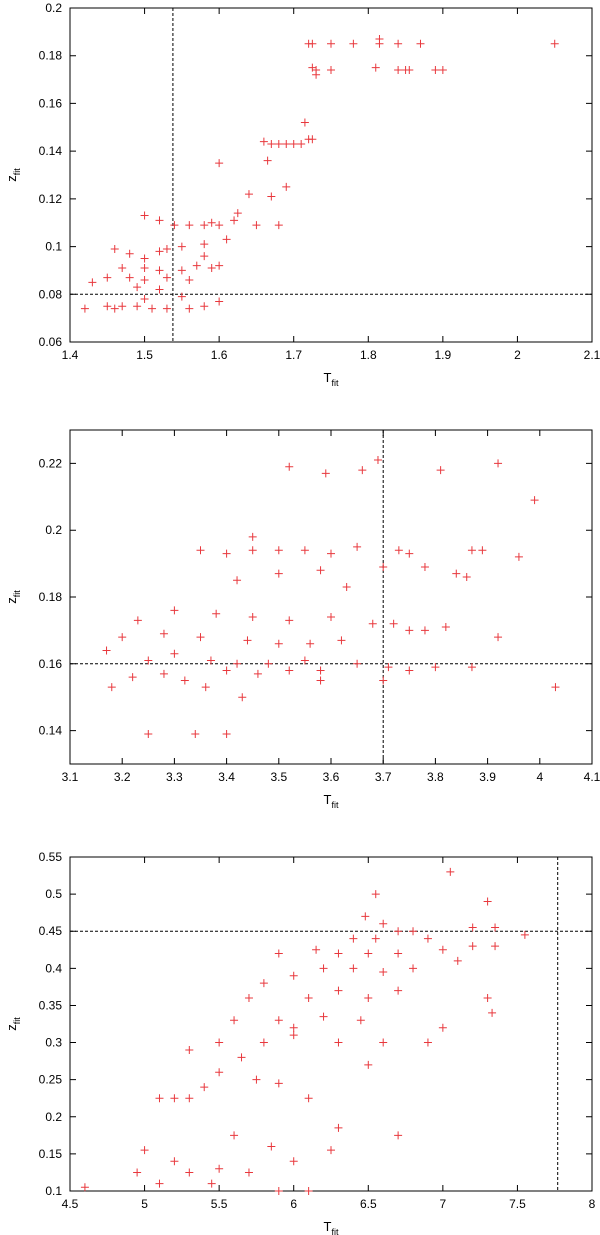 The height and width of the screenshot is (1235, 600). What do you see at coordinates (335, 383) in the screenshot?
I see `xlabel-sub: fit` at bounding box center [335, 383].